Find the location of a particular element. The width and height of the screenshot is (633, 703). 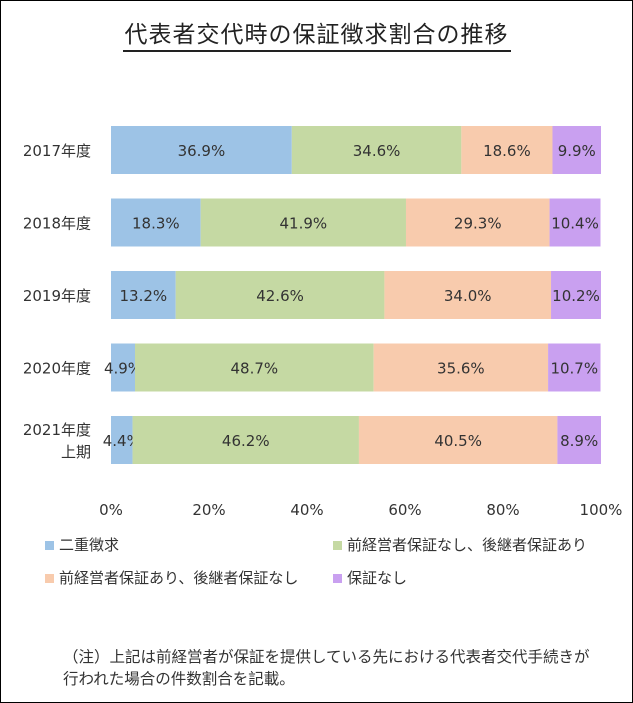

data-label: 4.4% is located at coordinates (122, 441).